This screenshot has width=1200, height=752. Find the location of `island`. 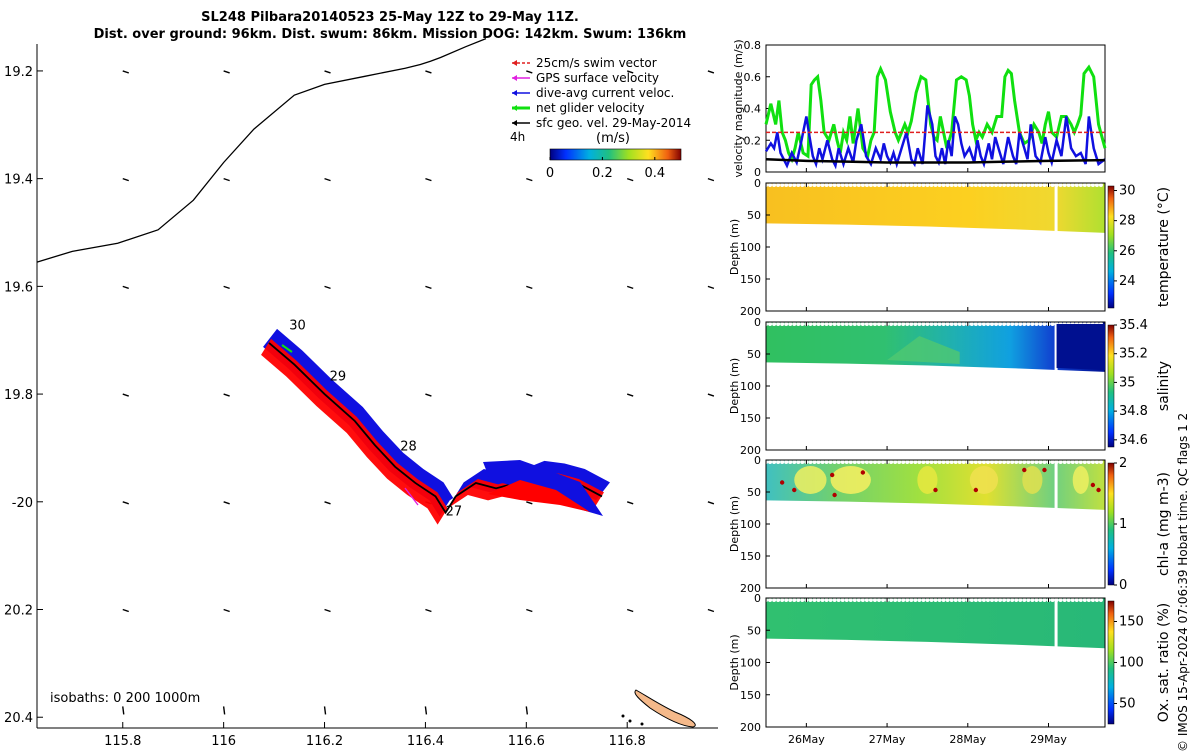

island is located at coordinates (665, 708).